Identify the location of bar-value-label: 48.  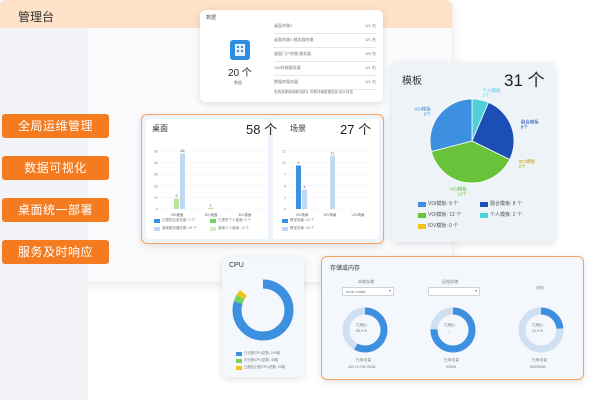
(183, 151).